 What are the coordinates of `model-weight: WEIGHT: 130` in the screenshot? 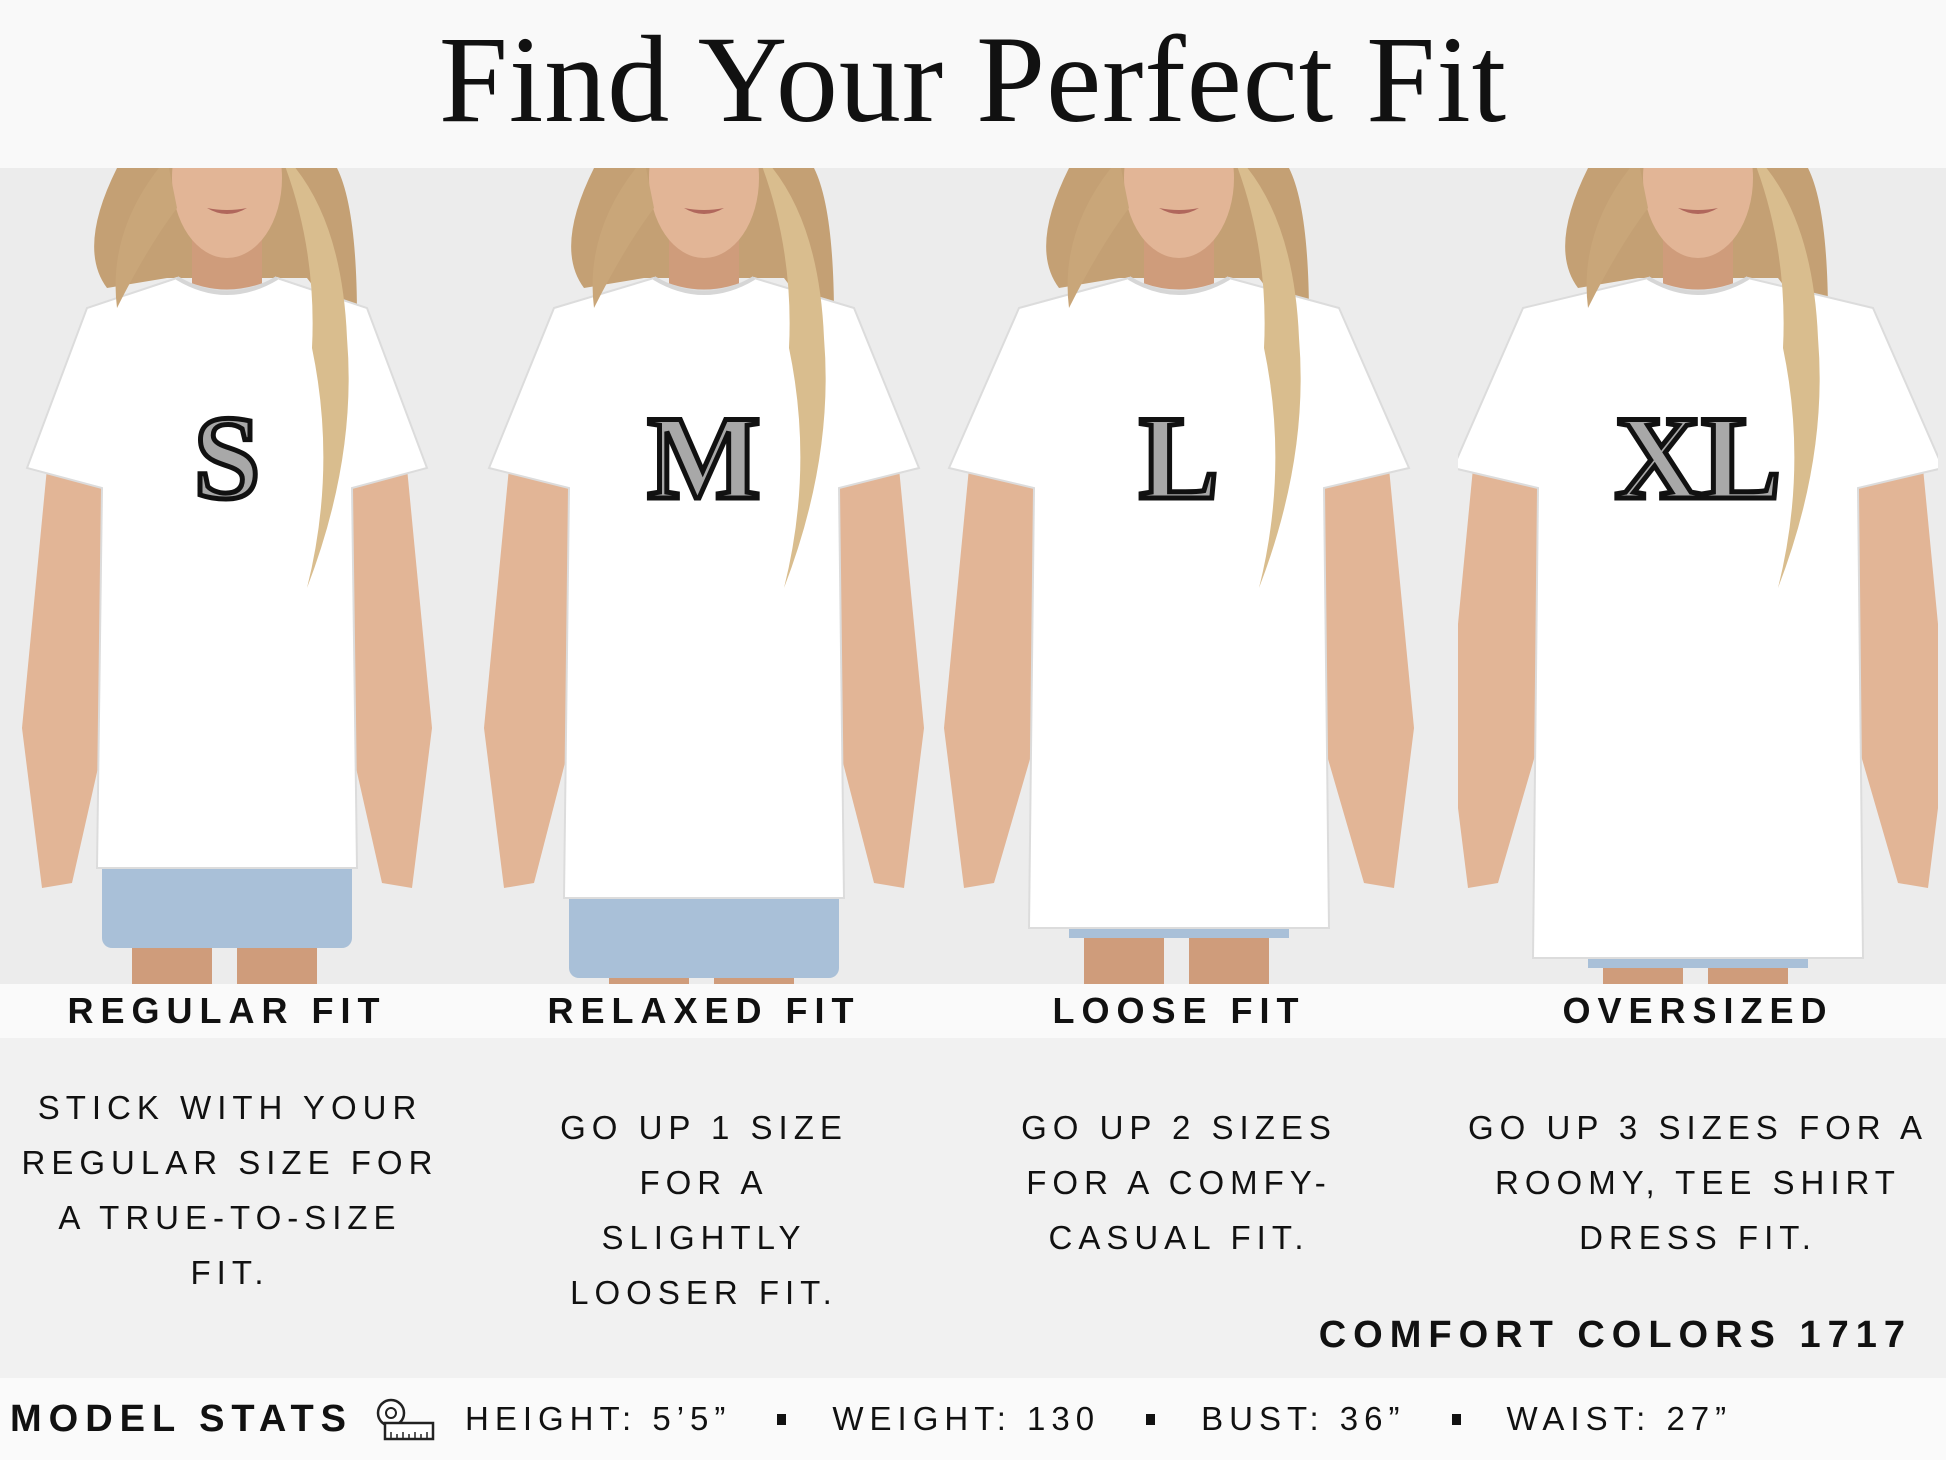 It's located at (966, 1418).